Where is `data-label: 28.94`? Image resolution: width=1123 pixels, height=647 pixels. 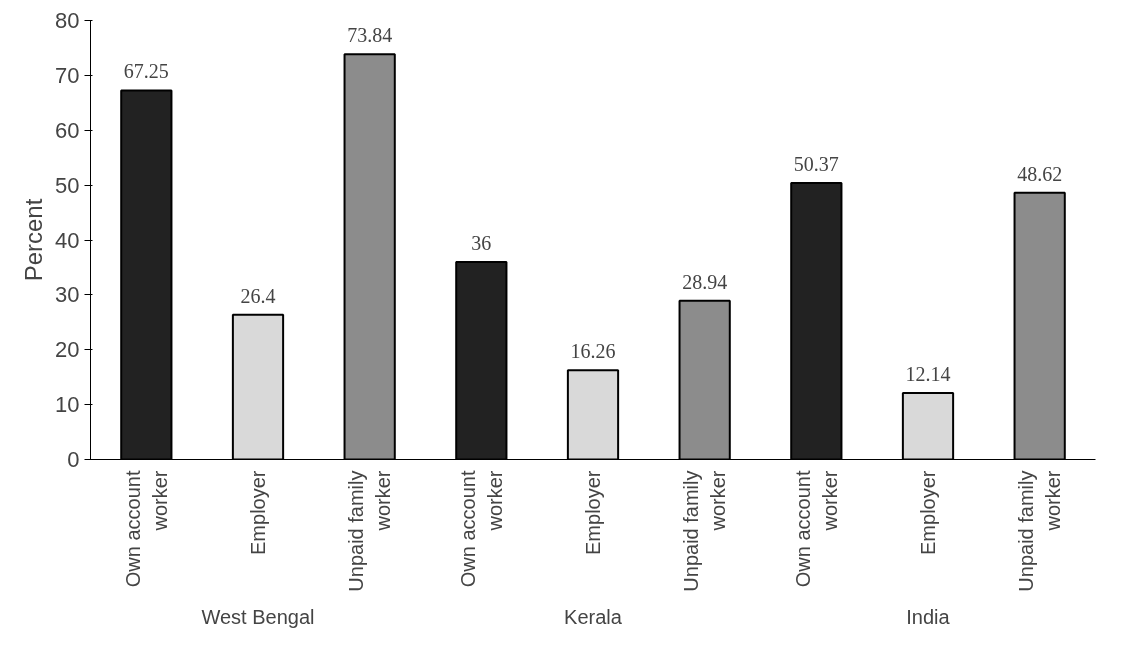 data-label: 28.94 is located at coordinates (705, 281).